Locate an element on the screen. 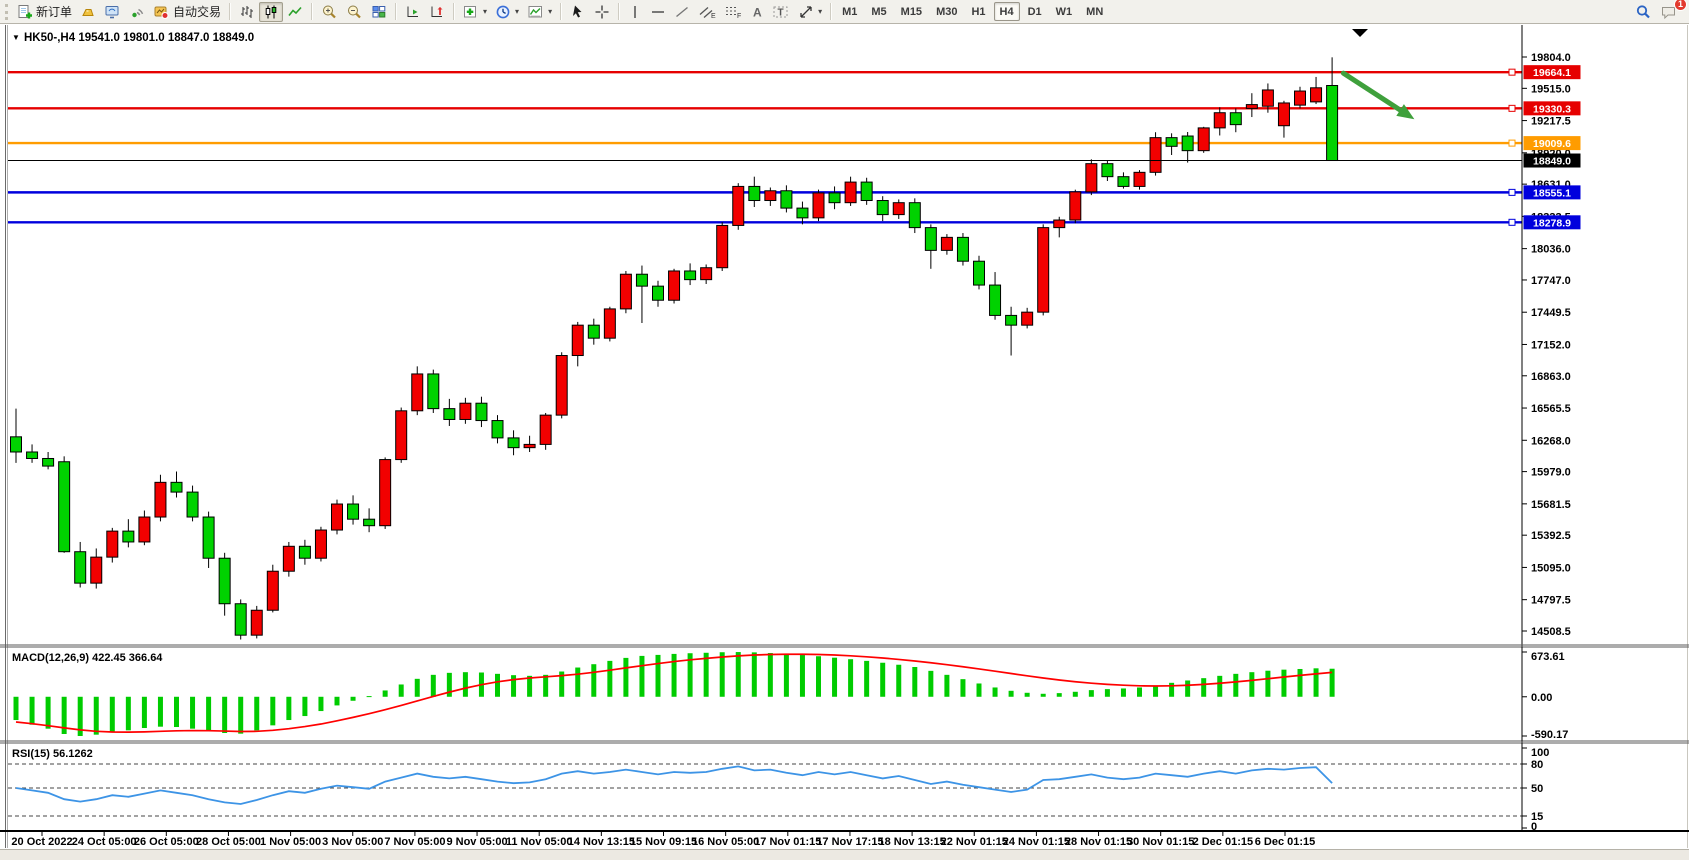 The image size is (1689, 860). cursor-tool-button is located at coordinates (578, 12).